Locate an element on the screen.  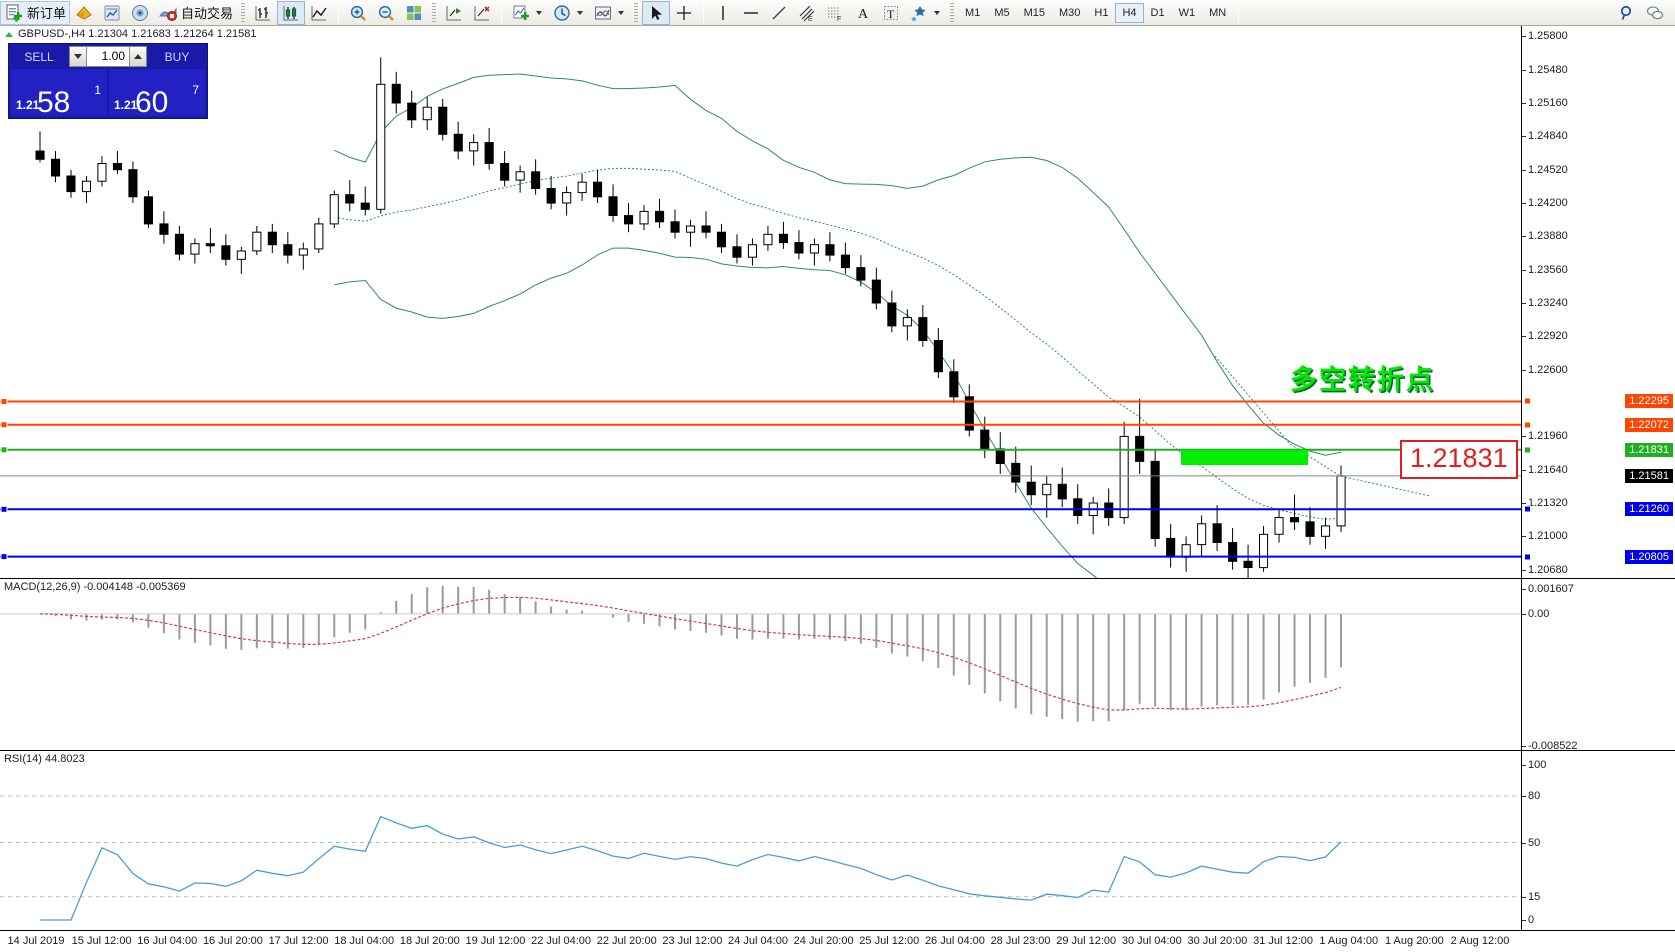
lot-size-input: 1.00 is located at coordinates (108, 56).